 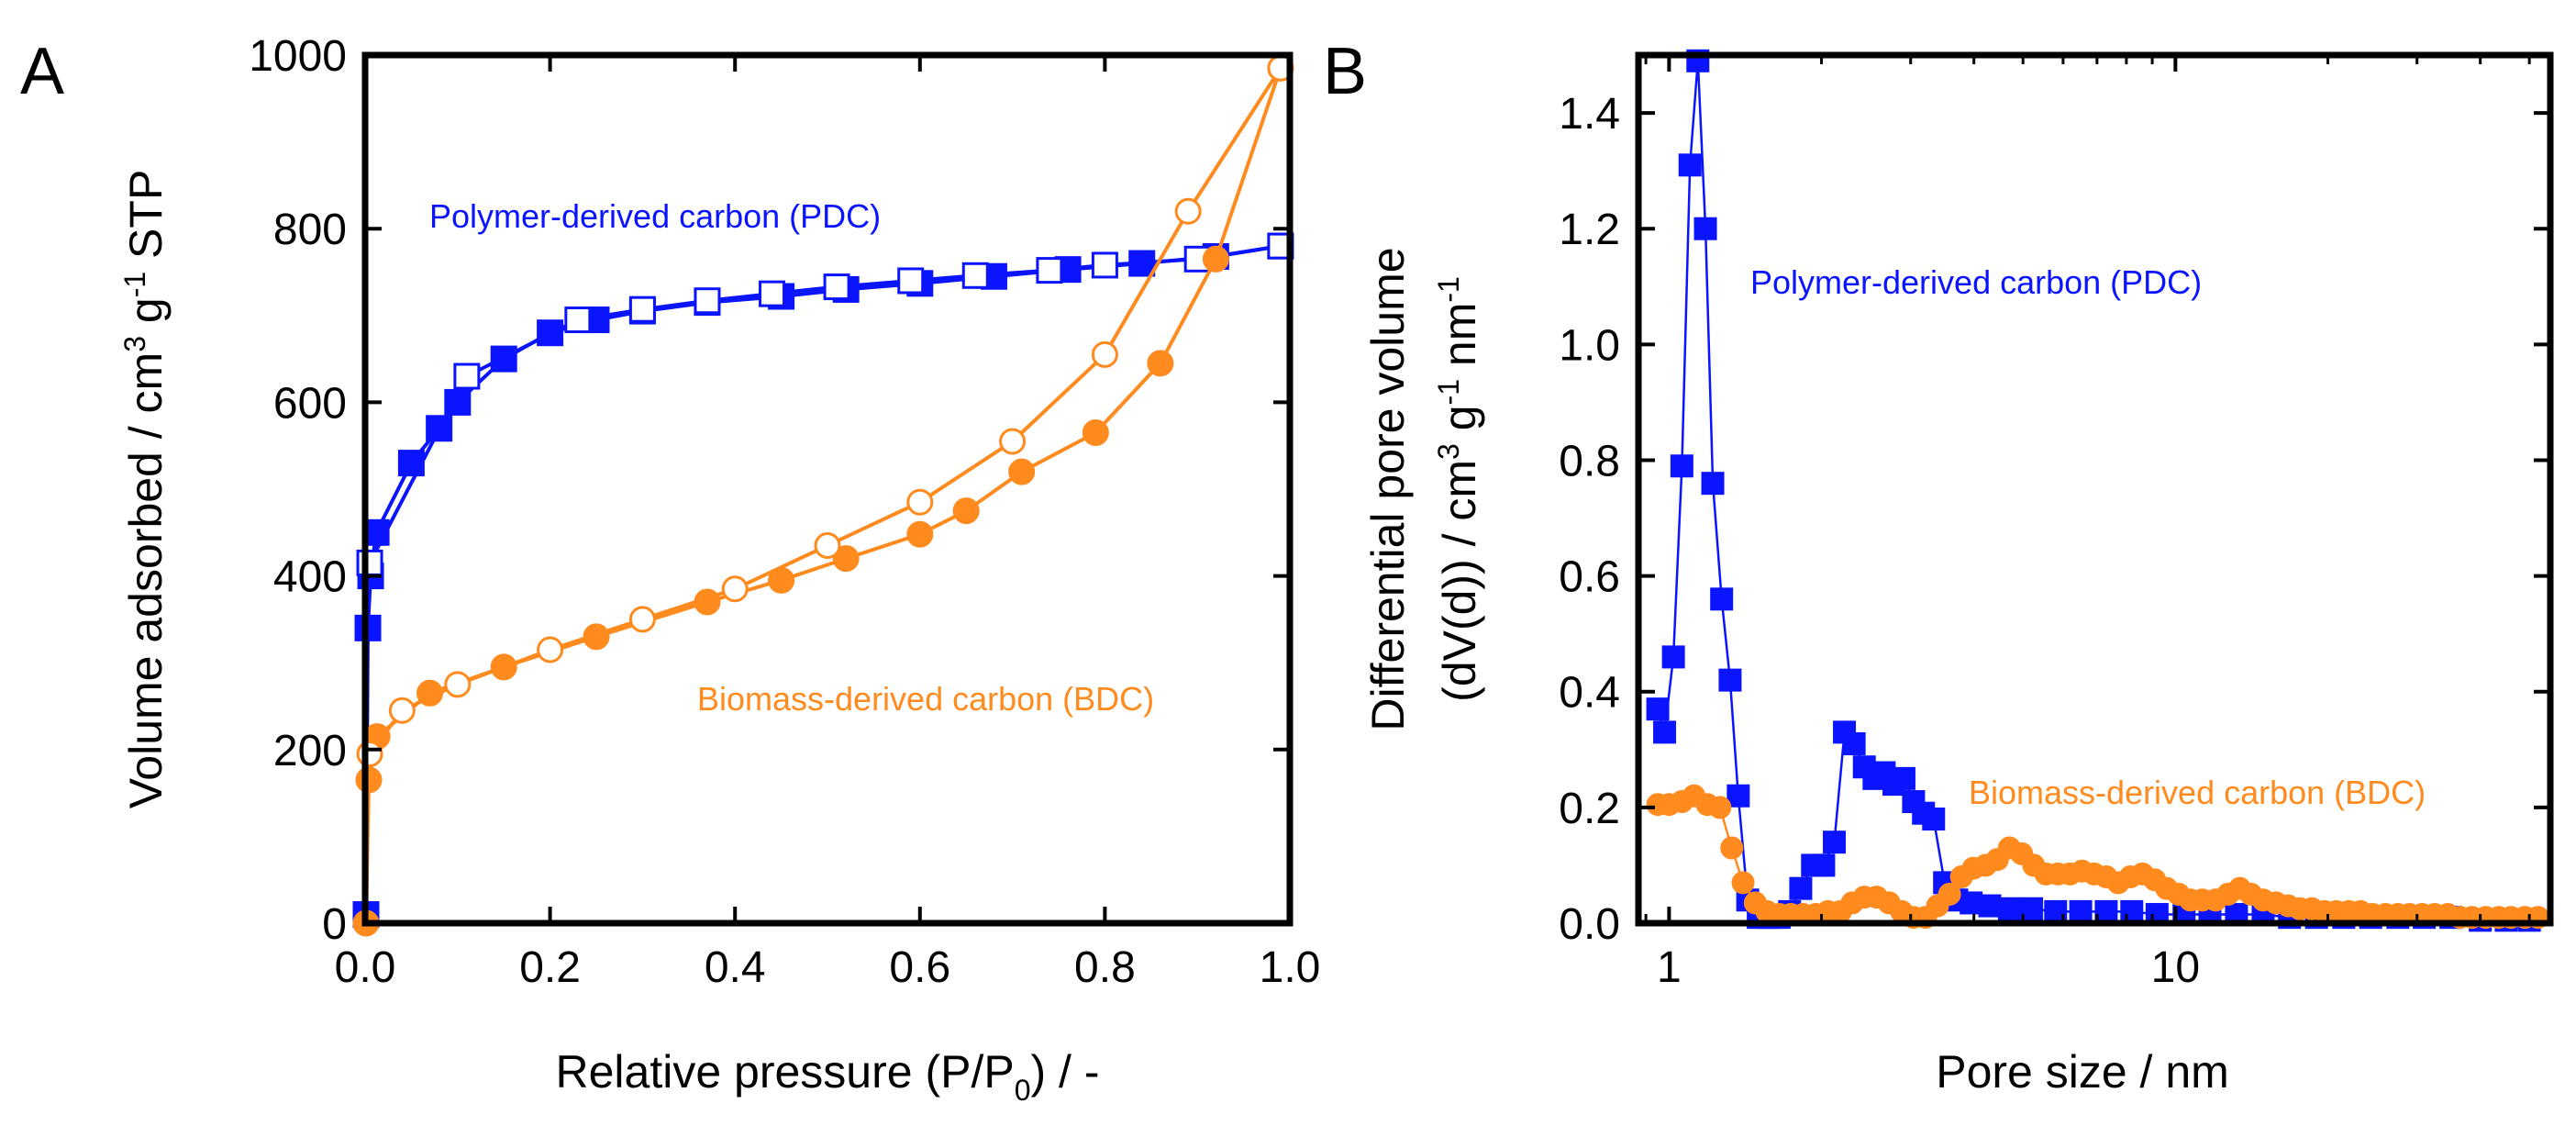 I want to click on annotation-pdc-b: Polymer-derived carbon (PDC), so click(x=1976, y=282).